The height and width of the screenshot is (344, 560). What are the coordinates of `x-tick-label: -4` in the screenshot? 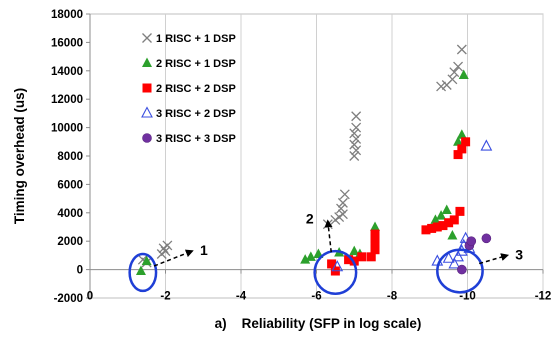 It's located at (241, 297).